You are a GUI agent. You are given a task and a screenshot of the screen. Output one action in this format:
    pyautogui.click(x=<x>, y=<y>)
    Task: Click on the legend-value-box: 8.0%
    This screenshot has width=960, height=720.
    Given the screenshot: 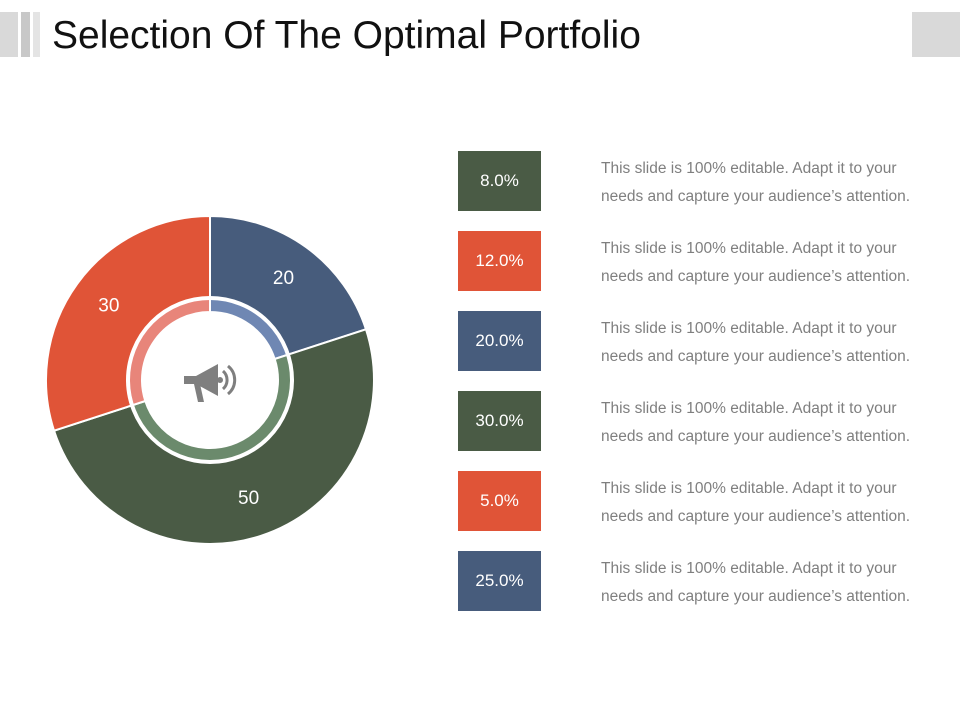 What is the action you would take?
    pyautogui.click(x=499, y=181)
    